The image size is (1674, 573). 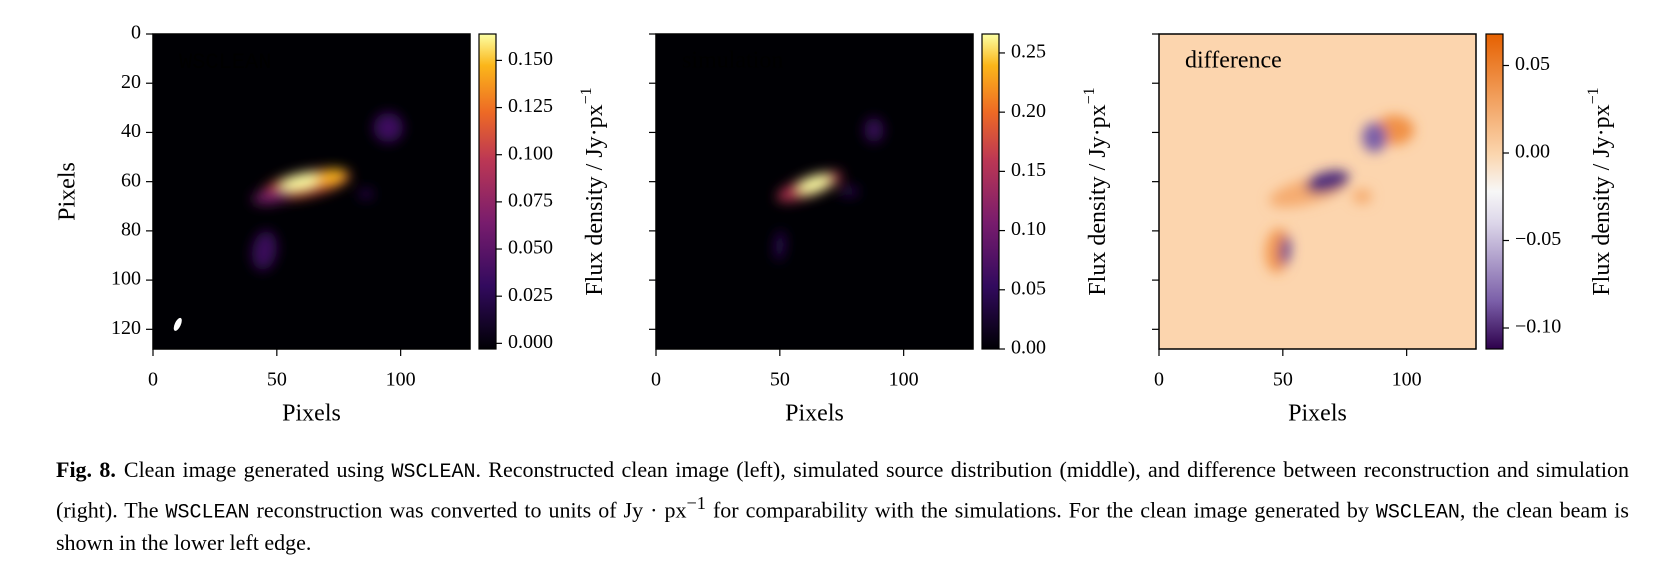 What do you see at coordinates (530, 153) in the screenshot?
I see `colorbar-tick-label: 0.100` at bounding box center [530, 153].